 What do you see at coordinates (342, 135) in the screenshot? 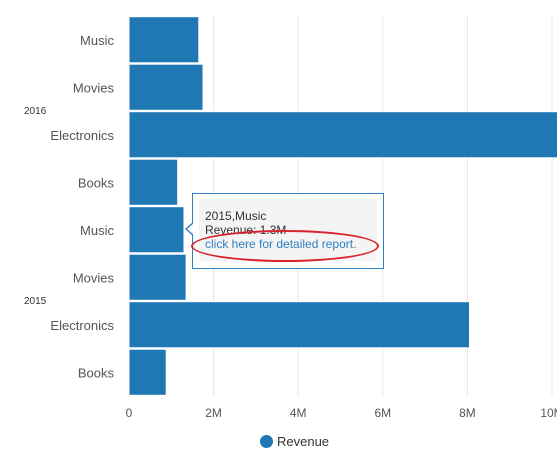
I see `bar-2016-electronics` at bounding box center [342, 135].